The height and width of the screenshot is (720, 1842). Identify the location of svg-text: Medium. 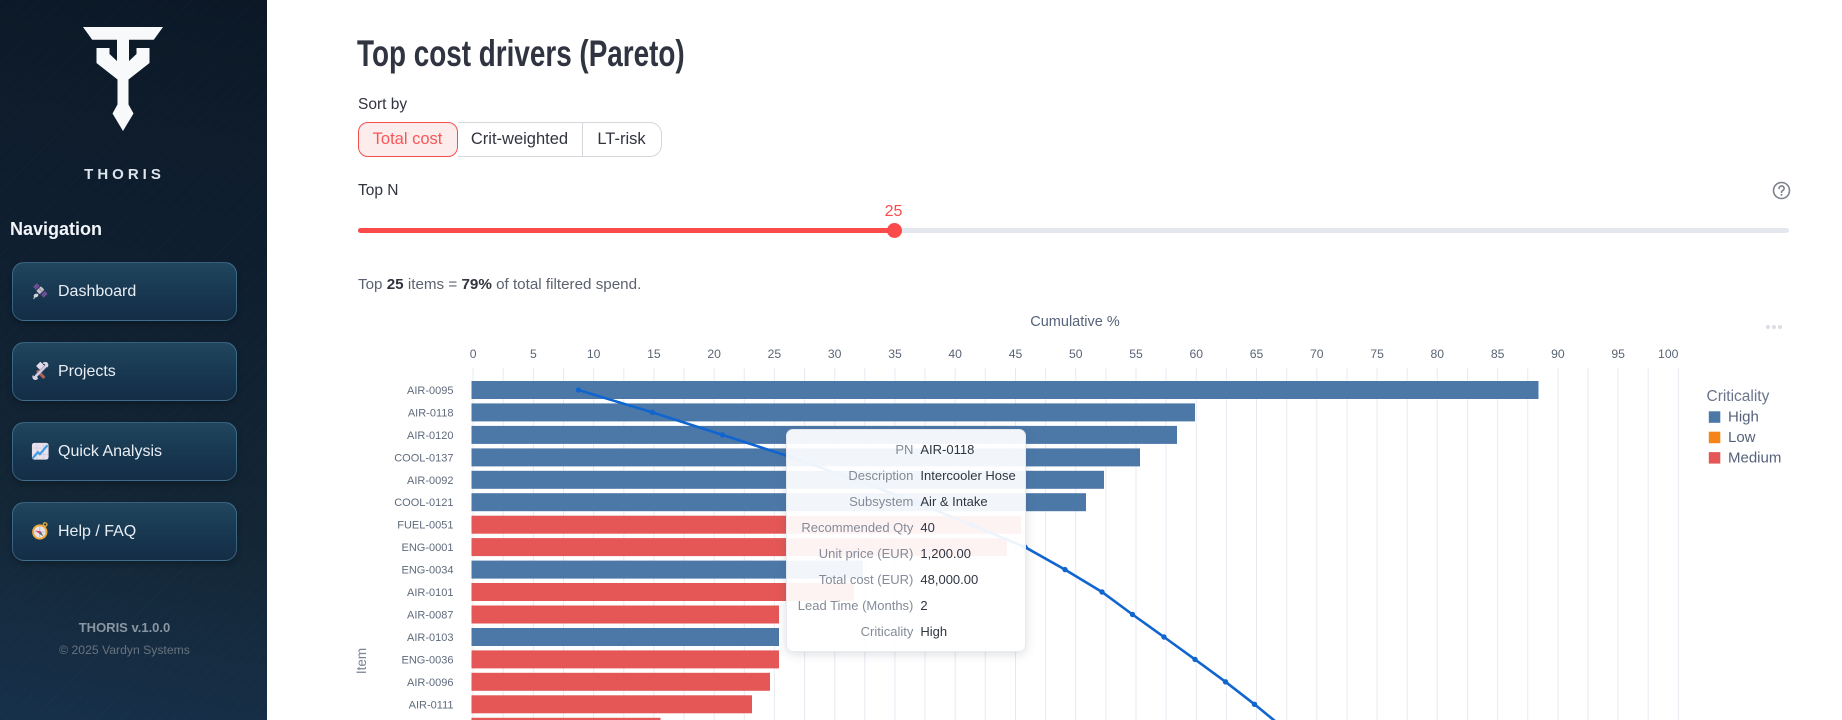
(1754, 458).